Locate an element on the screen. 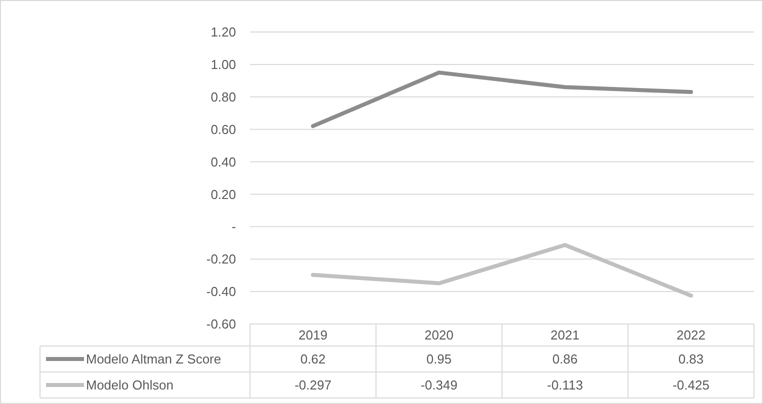  y-tick-label: 0.40 is located at coordinates (223, 162).